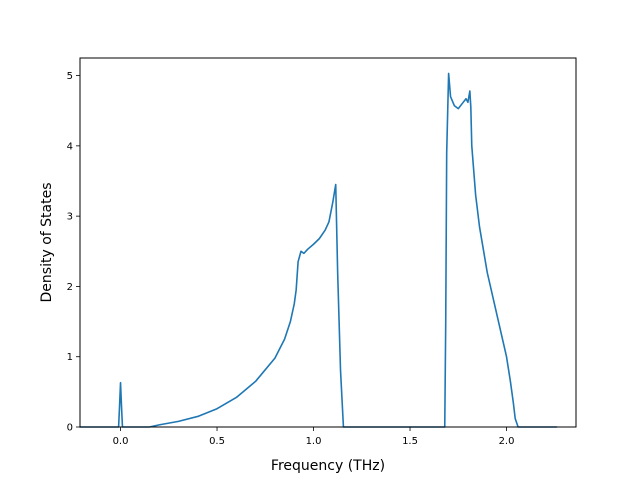 The image size is (640, 480). I want to click on x-axis-label: Frequency (THz), so click(328, 466).